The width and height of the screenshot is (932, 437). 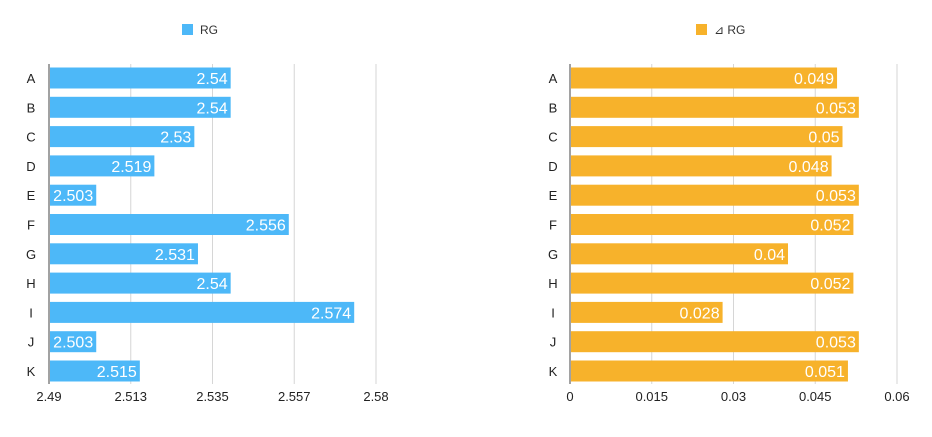 What do you see at coordinates (552, 137) in the screenshot?
I see `drg-category-label: C` at bounding box center [552, 137].